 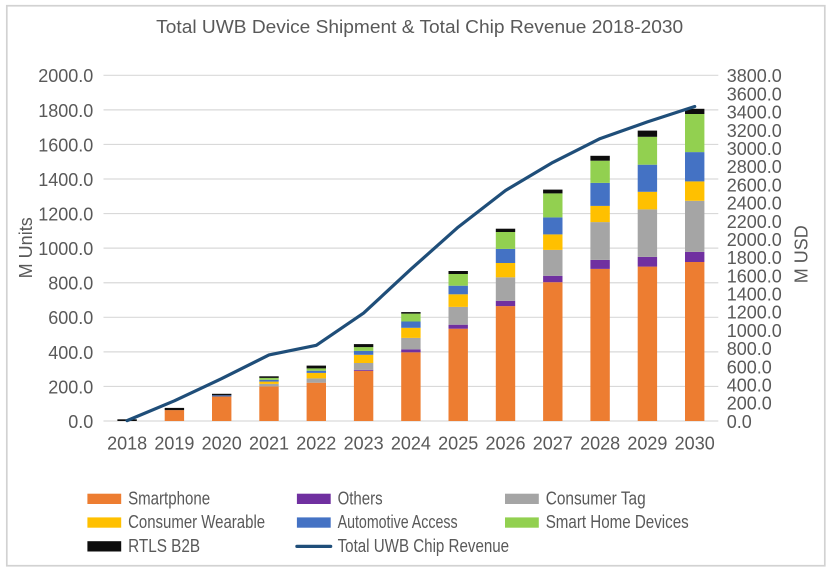 What do you see at coordinates (424, 546) in the screenshot?
I see `svg-text: Total UWB Chip Revenue` at bounding box center [424, 546].